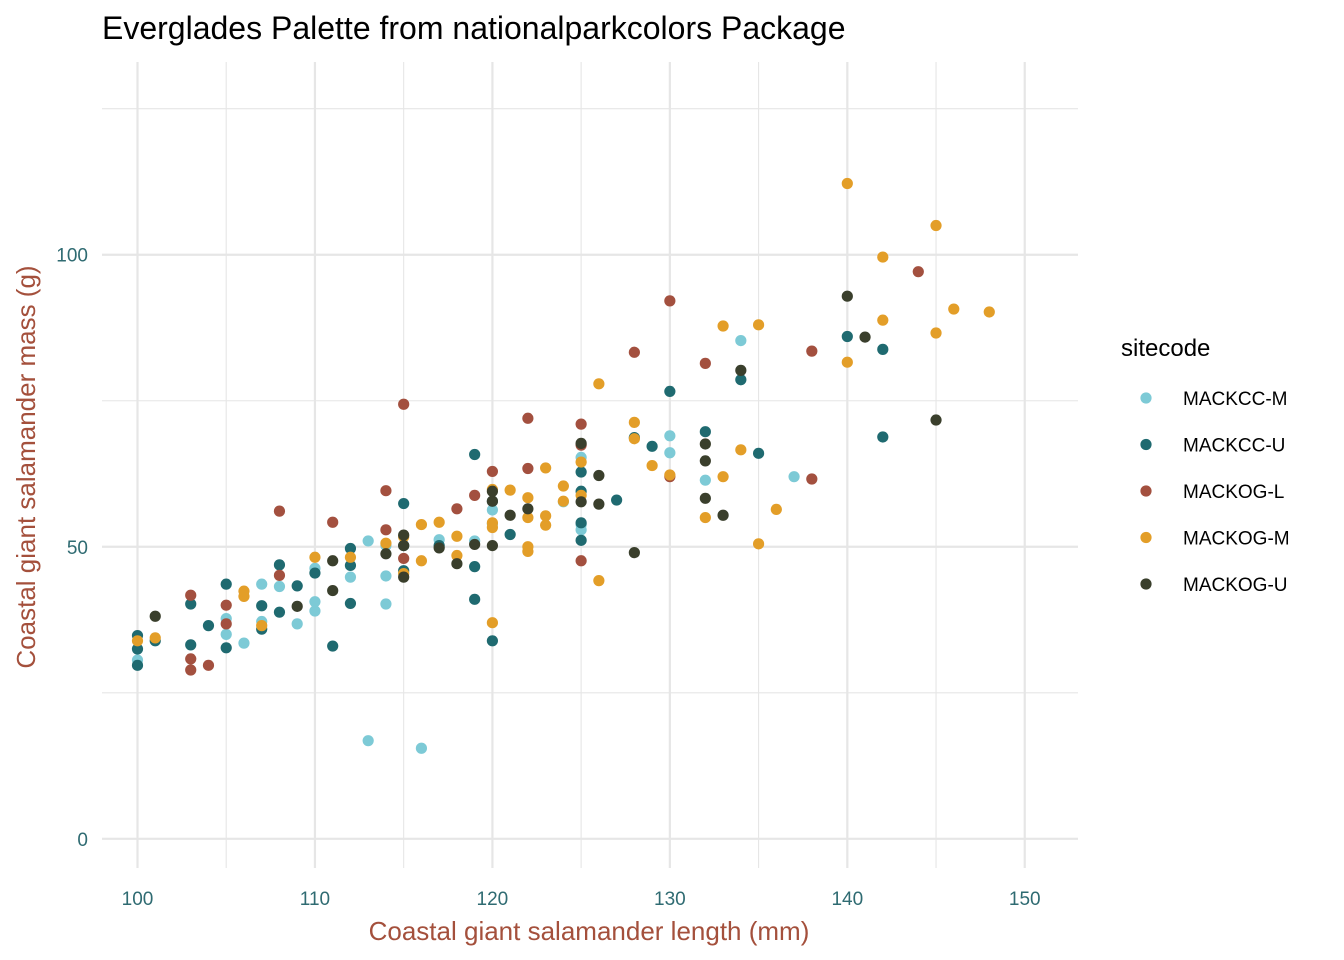  Describe the element at coordinates (1235, 585) in the screenshot. I see `legend-label: MACKOG-U` at that location.